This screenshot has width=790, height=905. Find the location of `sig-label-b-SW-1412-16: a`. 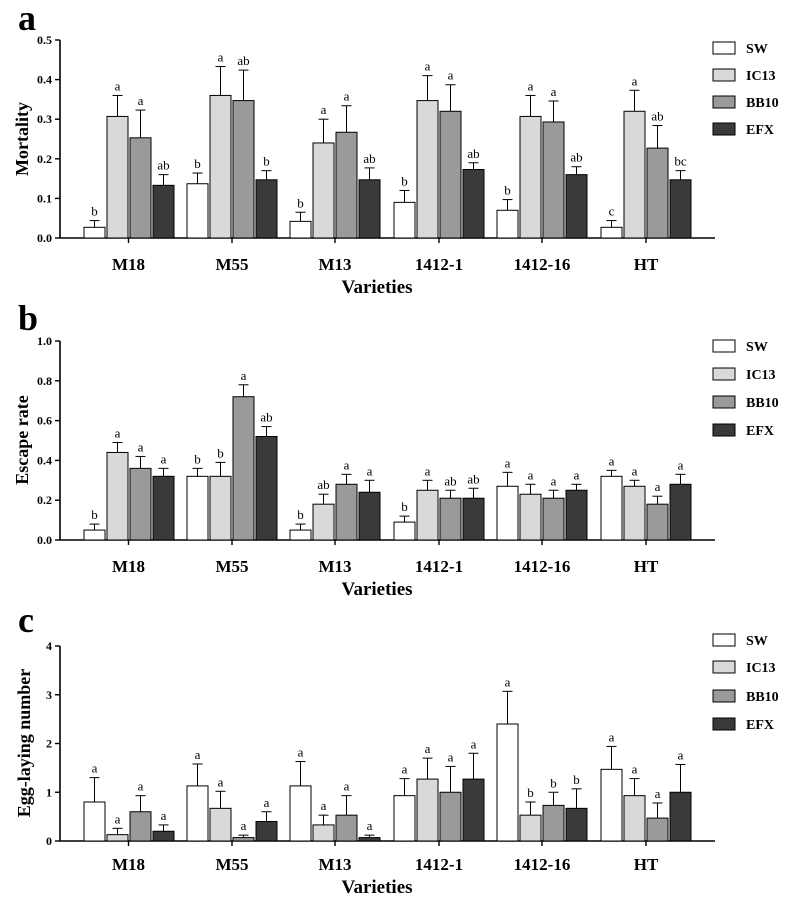

sig-label-b-SW-1412-16: a is located at coordinates (508, 462).